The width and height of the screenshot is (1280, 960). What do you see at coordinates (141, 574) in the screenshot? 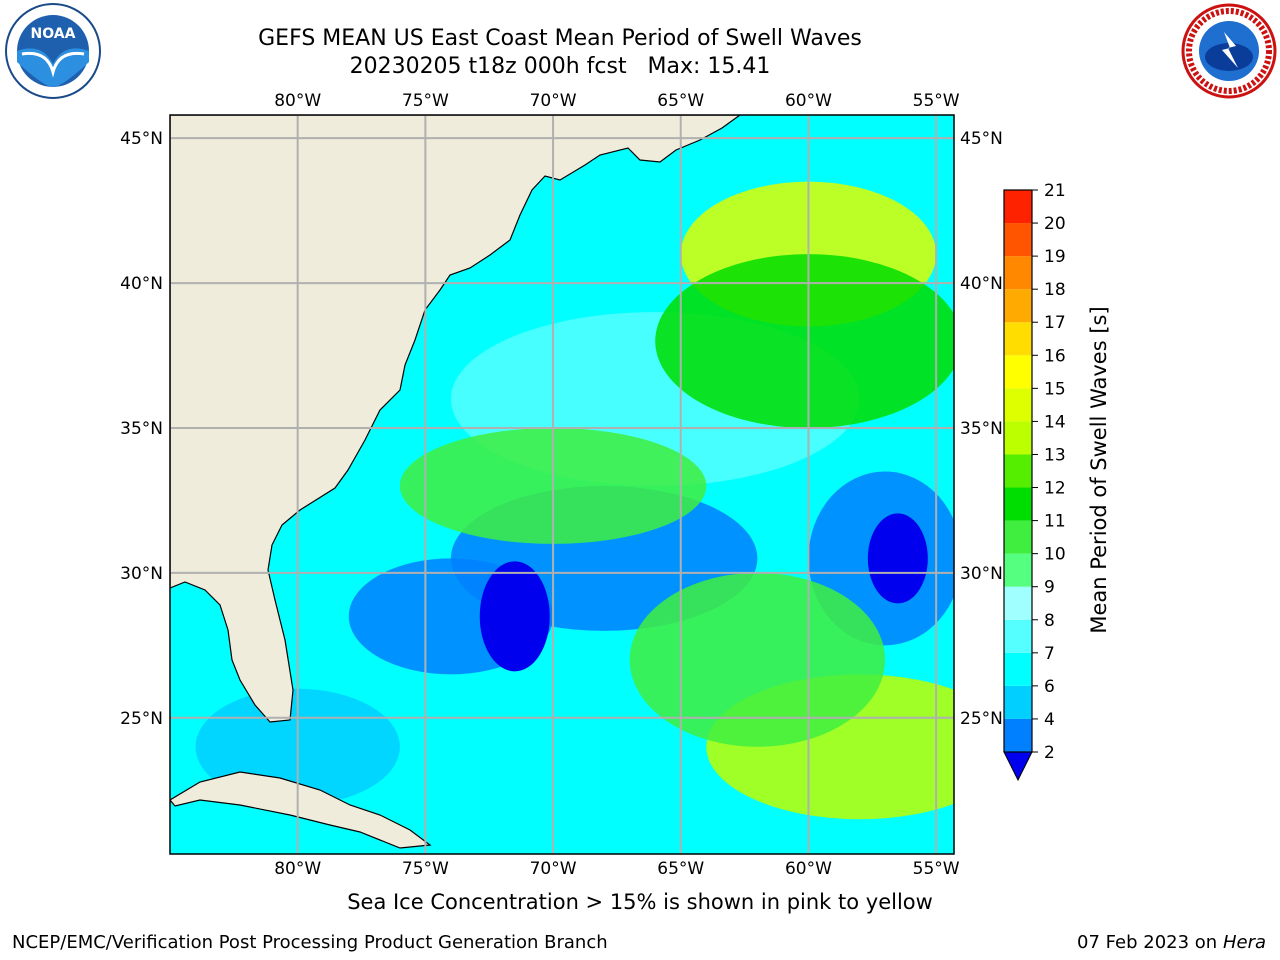
I see `lat-label-left-3: 30°N` at bounding box center [141, 574].